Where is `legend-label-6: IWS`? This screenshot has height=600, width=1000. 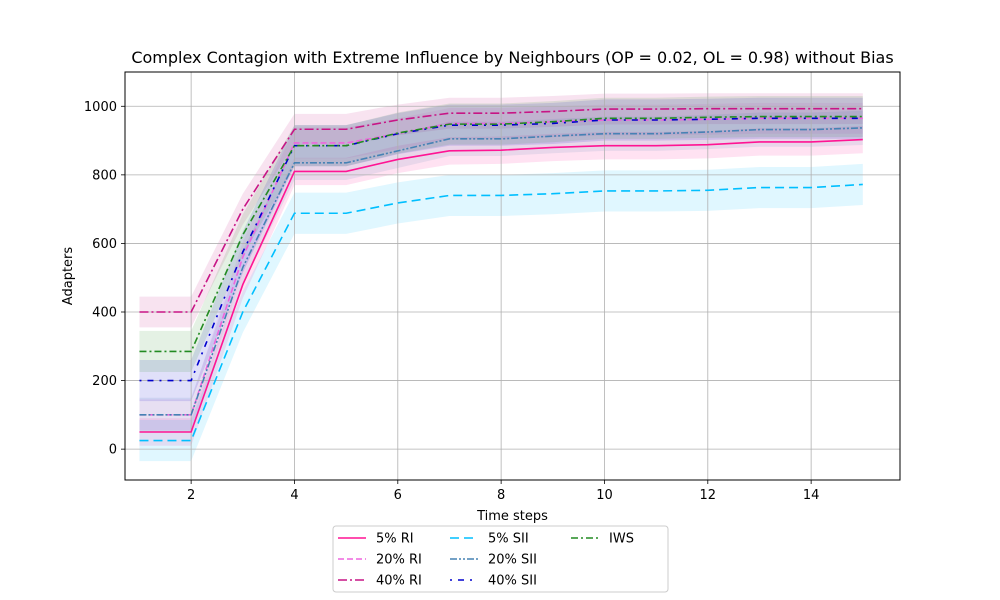 legend-label-6: IWS is located at coordinates (621, 539).